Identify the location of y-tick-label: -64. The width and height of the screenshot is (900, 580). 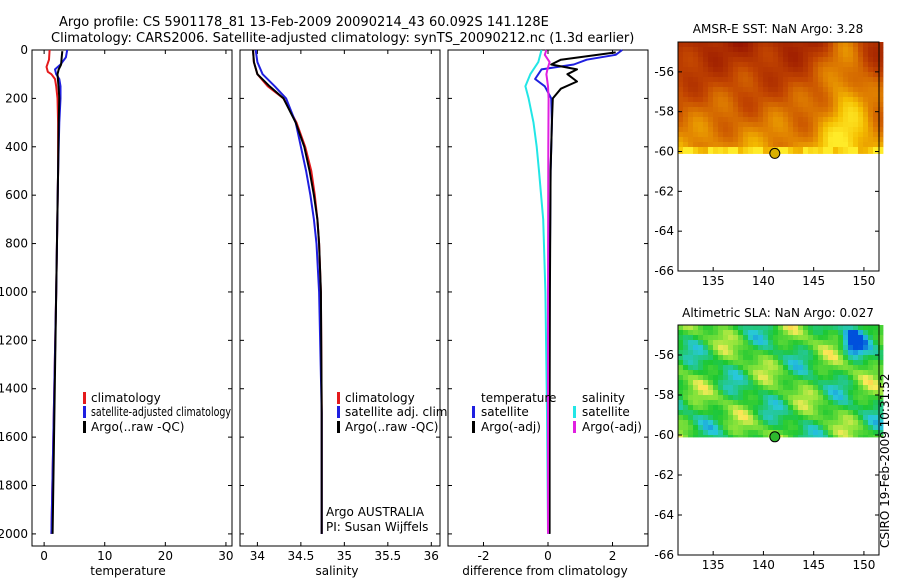
(664, 515).